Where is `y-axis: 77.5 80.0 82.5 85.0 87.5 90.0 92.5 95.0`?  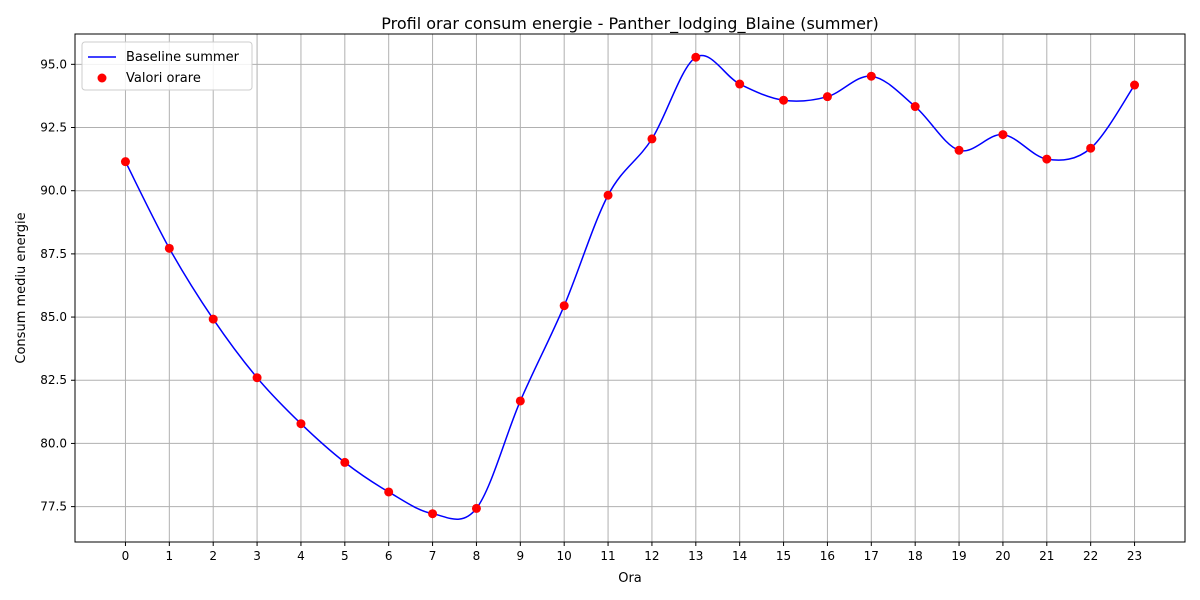
y-axis: 77.5 80.0 82.5 85.0 87.5 90.0 92.5 95.0 is located at coordinates (57, 285).